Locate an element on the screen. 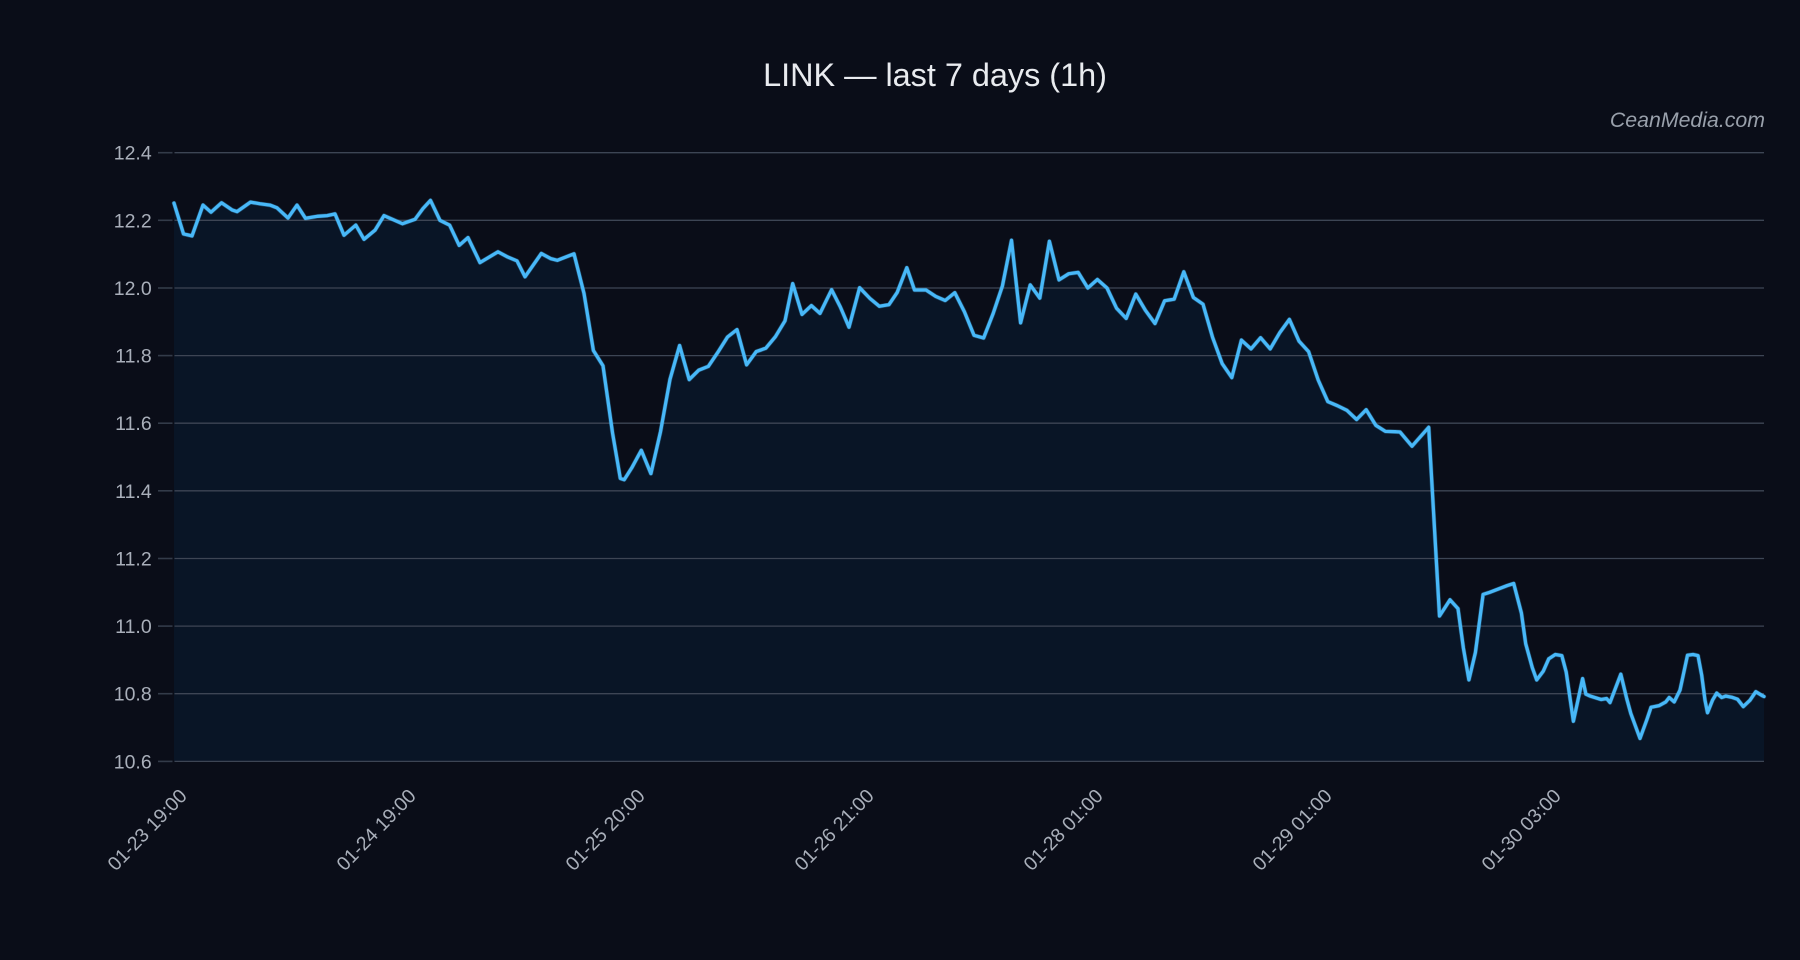  svg-text: 11.8 is located at coordinates (133, 357).